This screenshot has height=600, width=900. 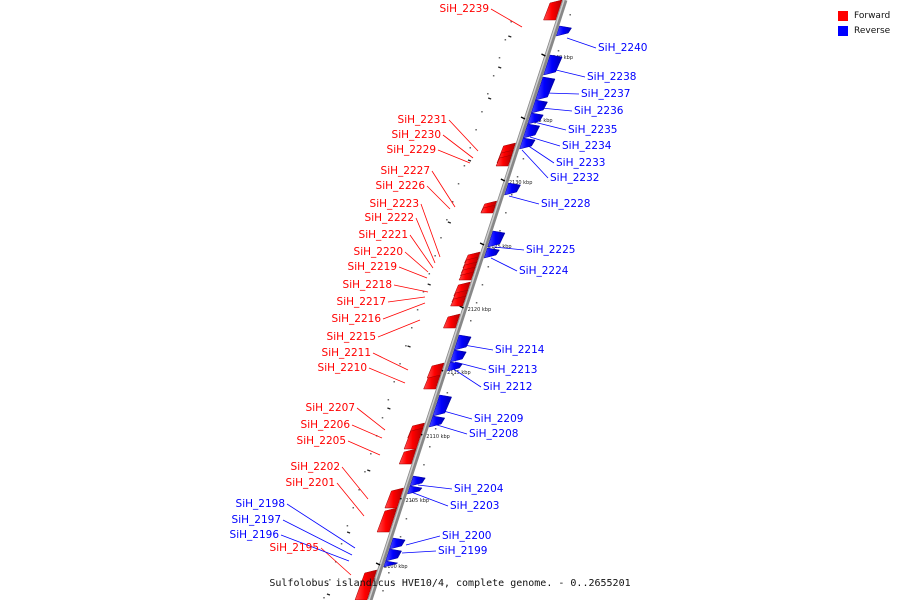 What do you see at coordinates (383, 235) in the screenshot?
I see `gene-label-SiH_2221: SiH_2221` at bounding box center [383, 235].